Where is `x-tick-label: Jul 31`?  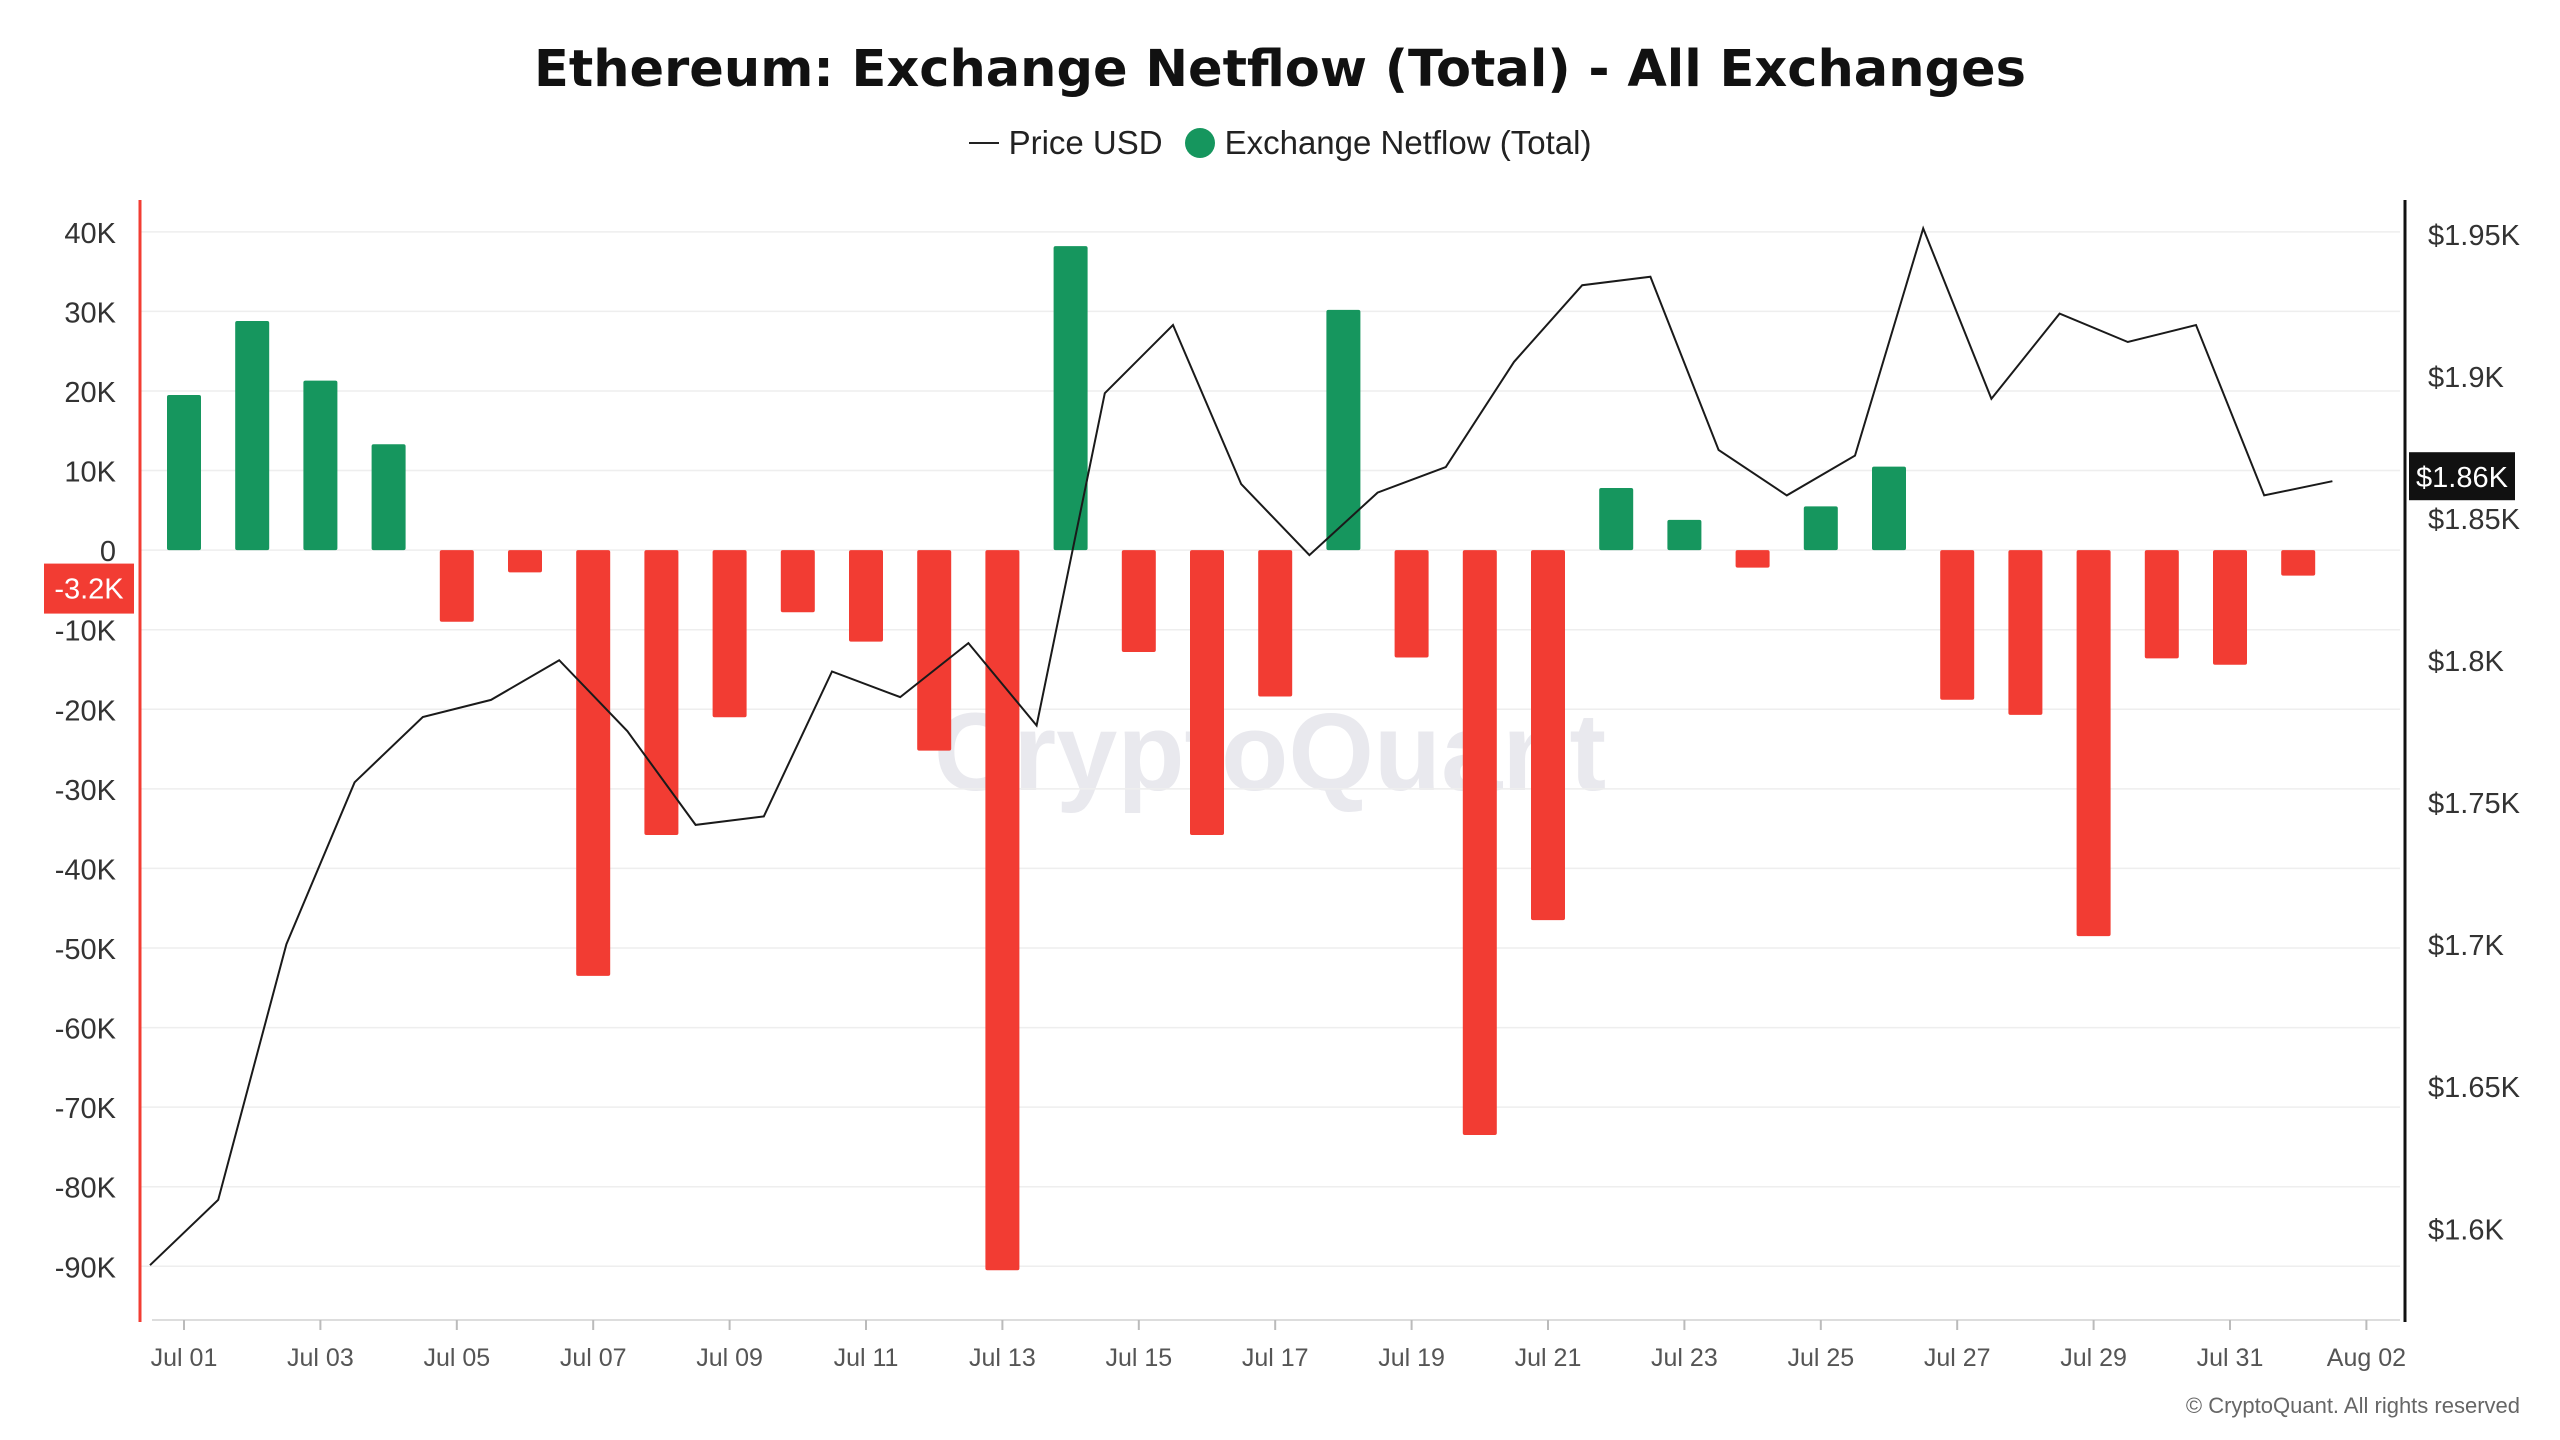
x-tick-label: Jul 31 is located at coordinates (2230, 1358).